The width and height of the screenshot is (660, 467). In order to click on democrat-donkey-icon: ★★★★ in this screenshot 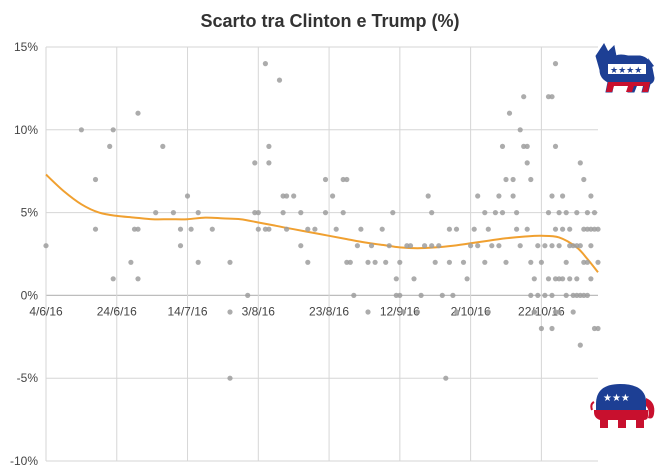, I will do `click(625, 68)`.